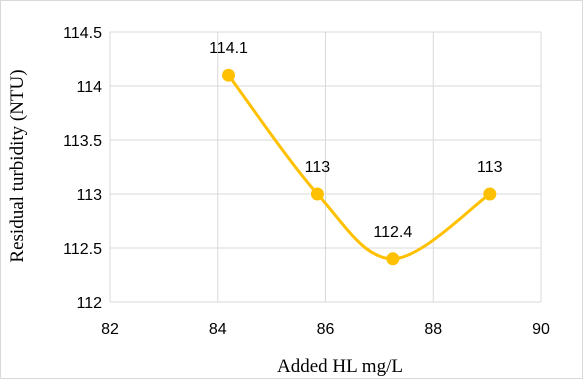 Image resolution: width=583 pixels, height=379 pixels. Describe the element at coordinates (82, 141) in the screenshot. I see `y-tick-label: 113.5` at that location.